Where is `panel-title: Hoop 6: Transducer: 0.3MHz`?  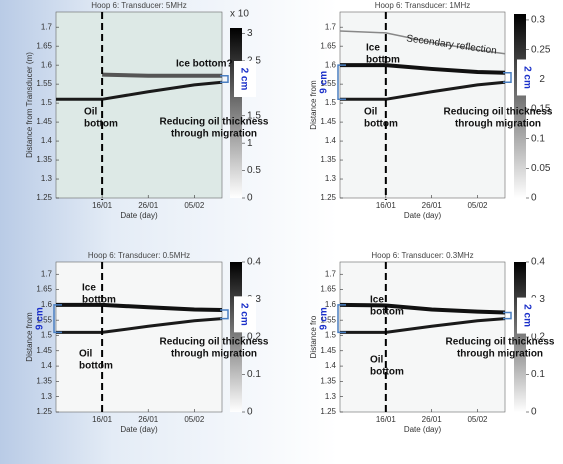 panel-title: Hoop 6: Transducer: 0.3MHz is located at coordinates (422, 255).